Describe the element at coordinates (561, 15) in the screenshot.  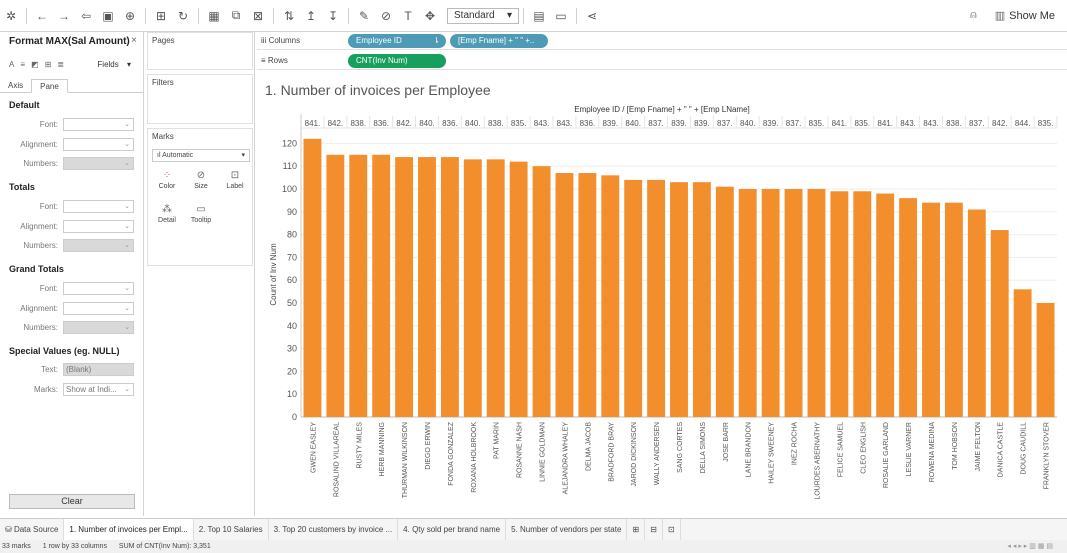
I see `presentation-icon: ▭` at that location.